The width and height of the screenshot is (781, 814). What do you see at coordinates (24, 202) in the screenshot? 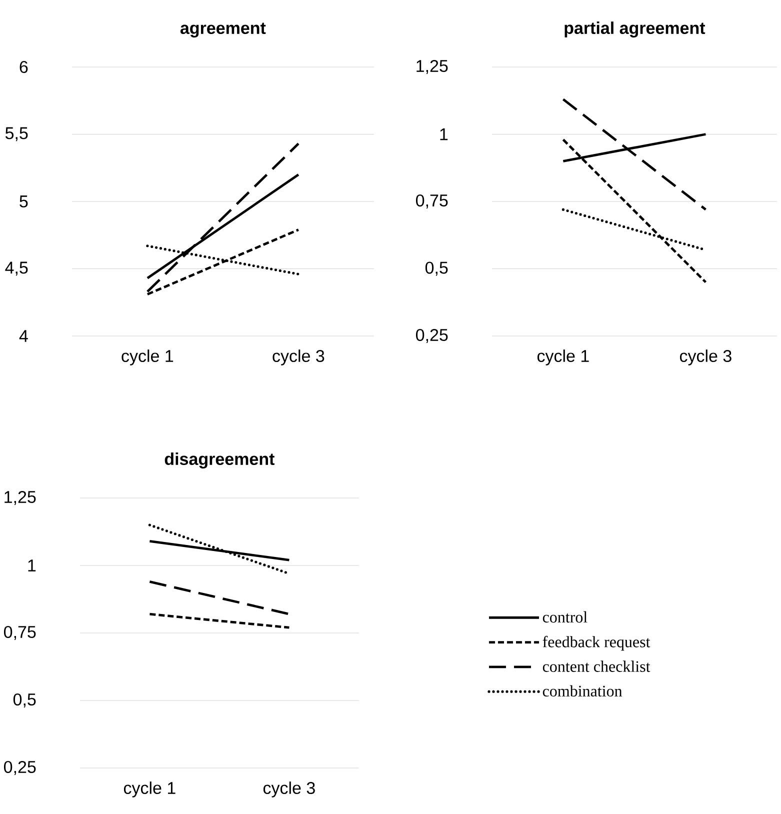
I see `y-tick-label: 5` at bounding box center [24, 202].